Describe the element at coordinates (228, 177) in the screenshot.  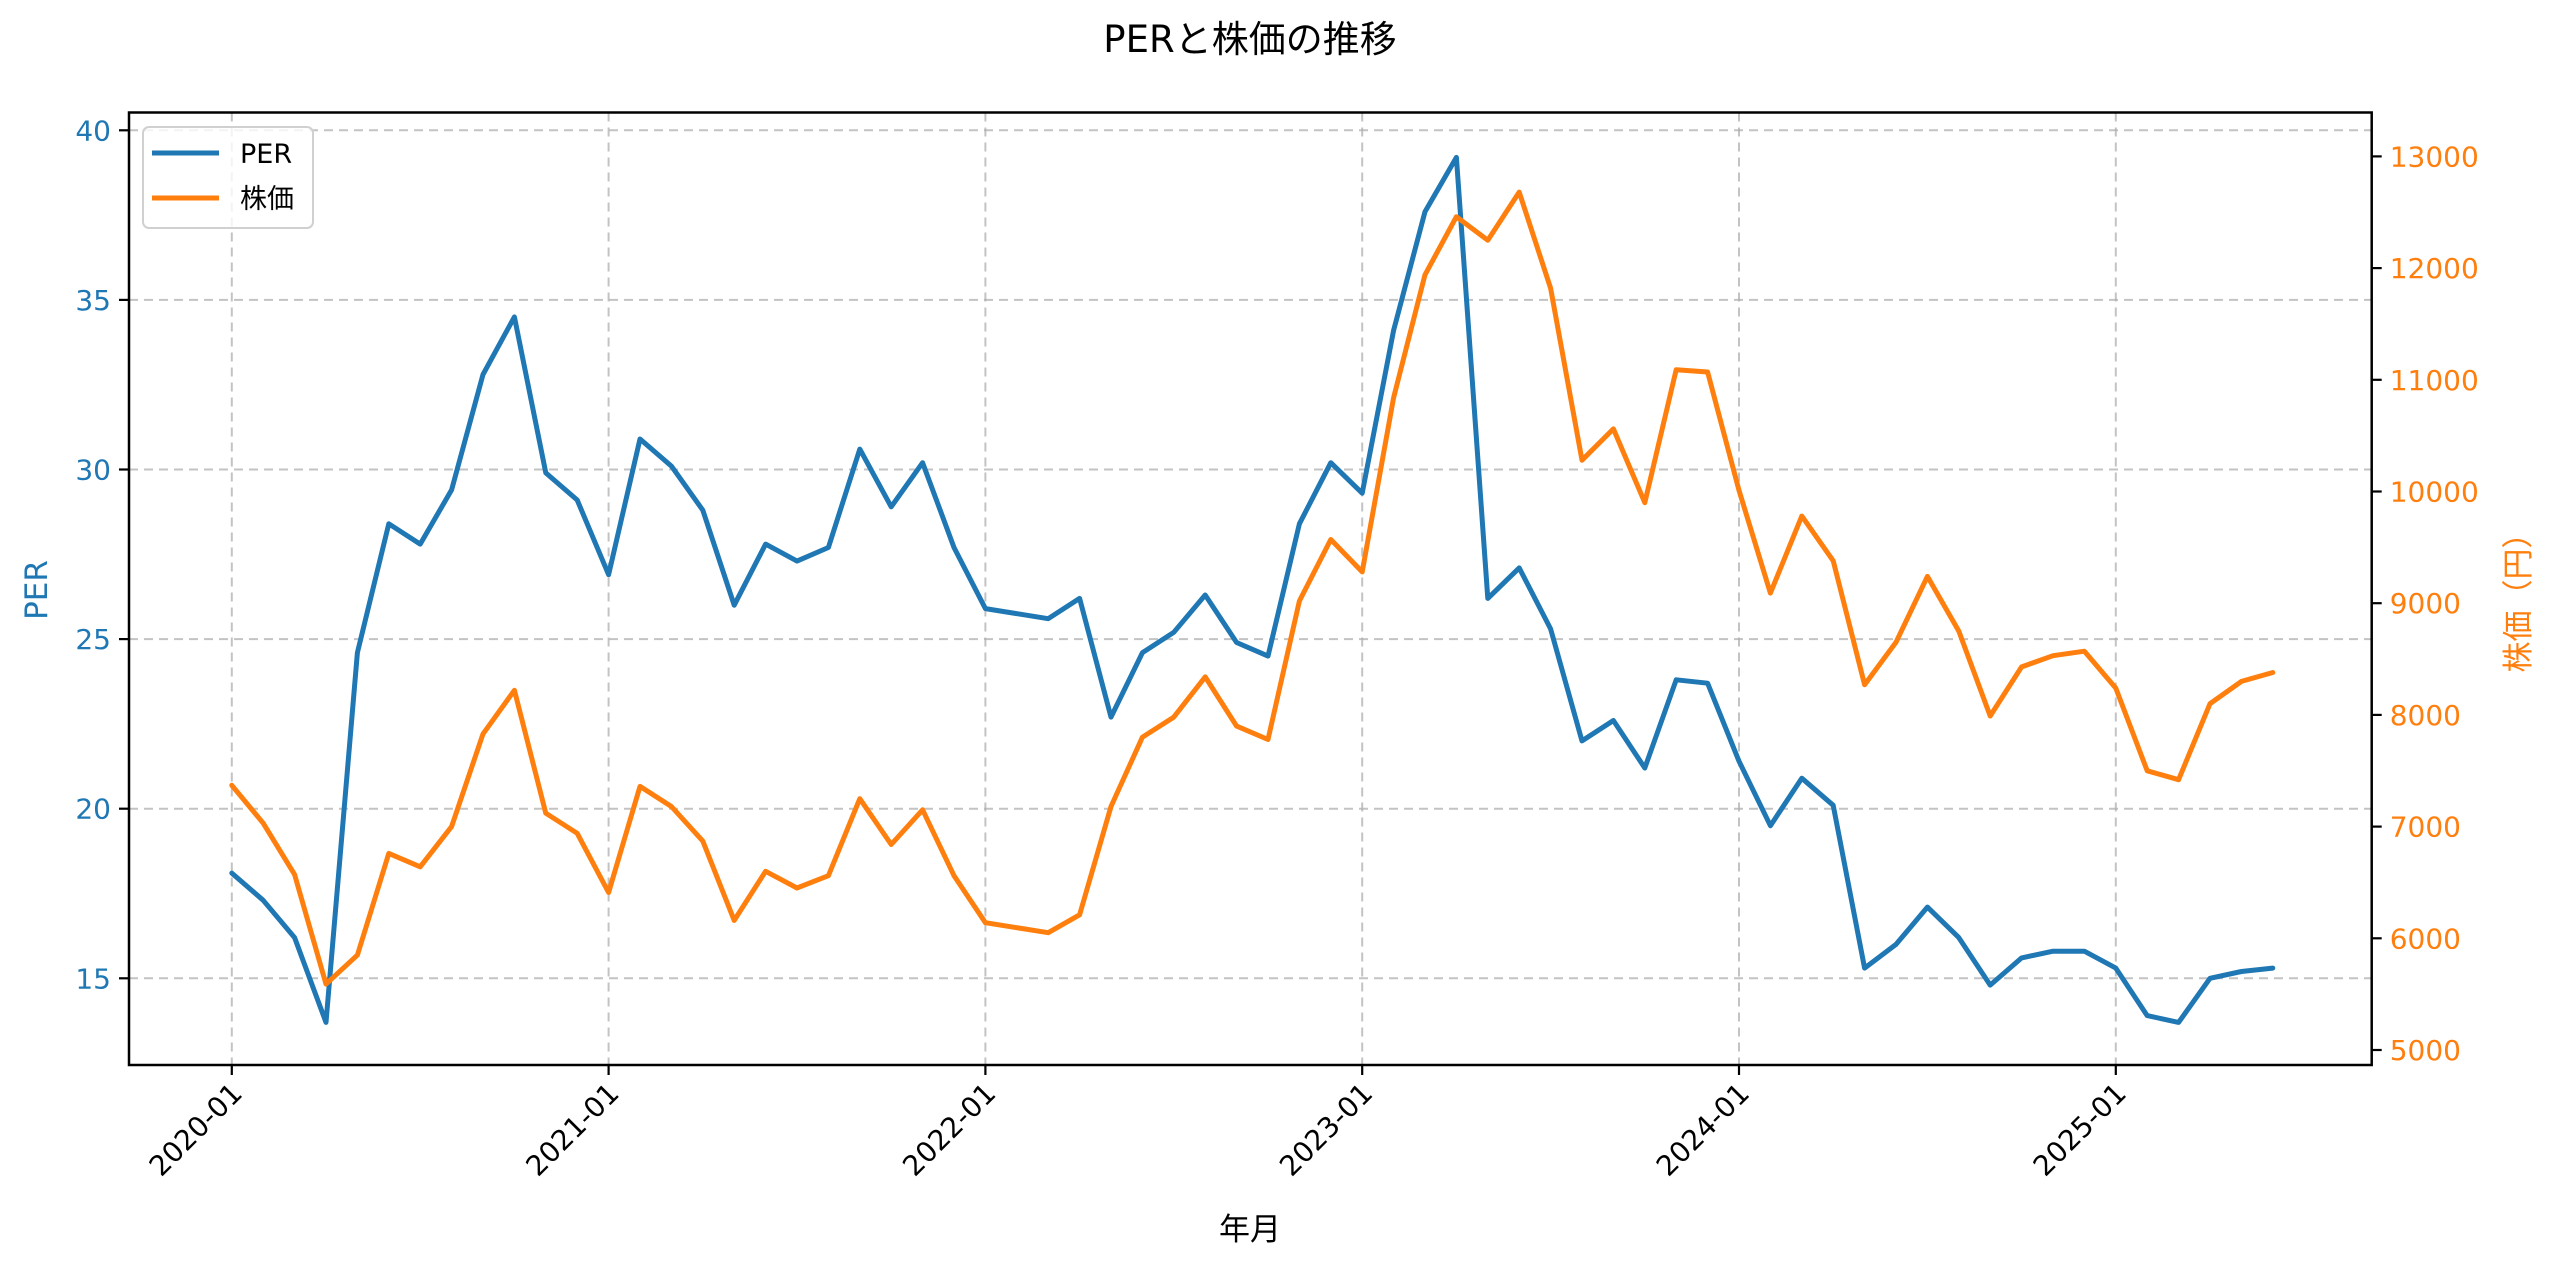
I see `legend: PER 株価` at that location.